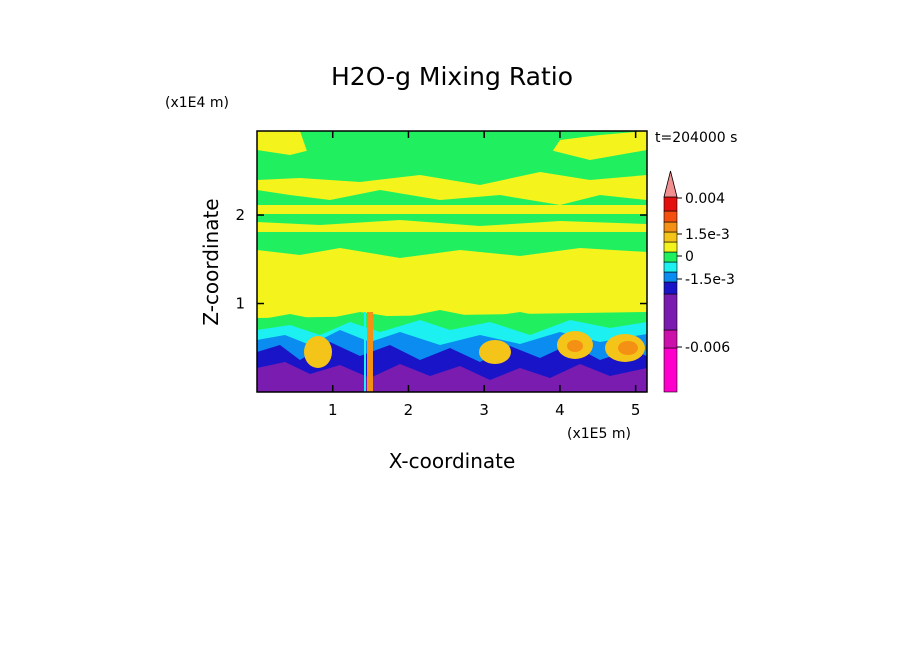  I want to click on colorbar-tick-label: -1.5e-3, so click(710, 280).